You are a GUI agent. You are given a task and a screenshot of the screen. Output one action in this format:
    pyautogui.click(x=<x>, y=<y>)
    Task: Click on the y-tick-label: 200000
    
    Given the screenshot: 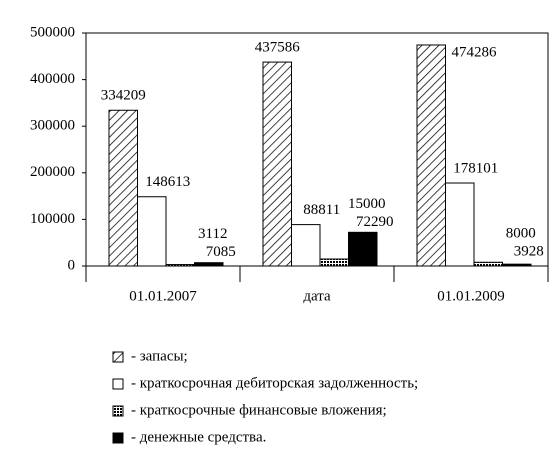 What is the action you would take?
    pyautogui.click(x=52, y=172)
    